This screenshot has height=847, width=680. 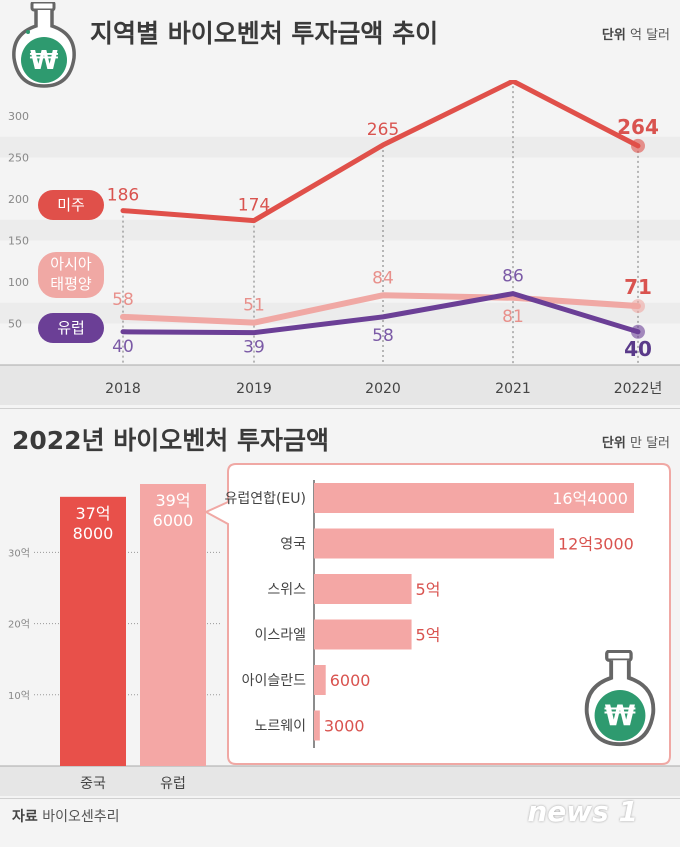 What do you see at coordinates (513, 277) in the screenshot?
I see `data-label: 86` at bounding box center [513, 277].